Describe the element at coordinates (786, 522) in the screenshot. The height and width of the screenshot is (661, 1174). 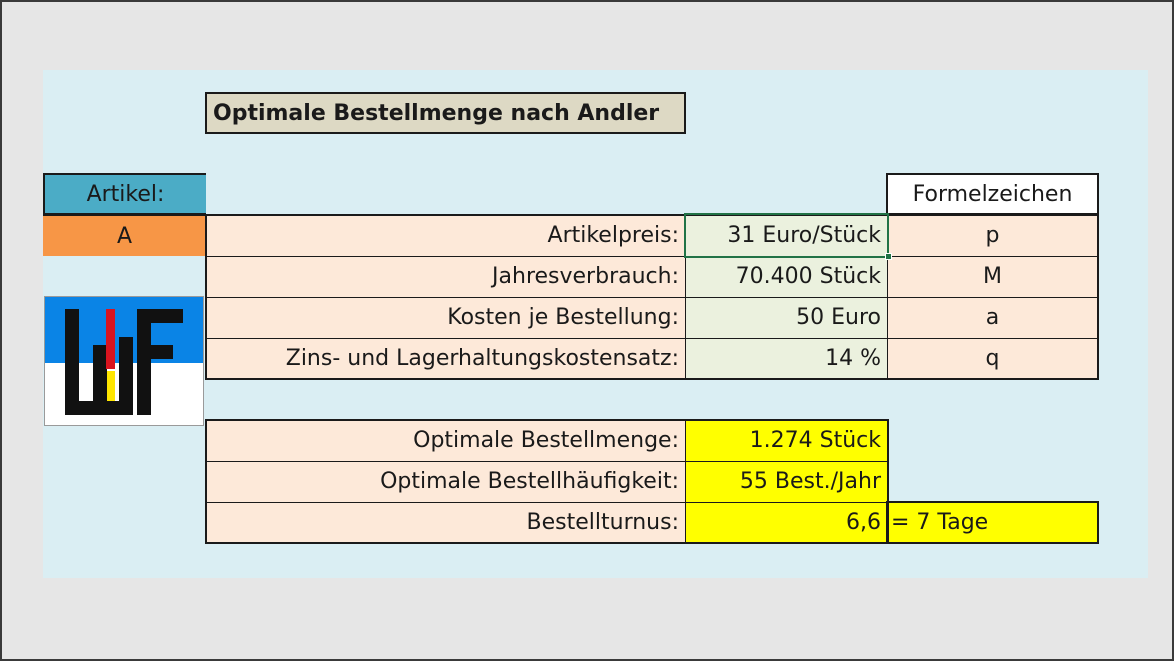
I see `result-value-bestellturnus: 6,6` at that location.